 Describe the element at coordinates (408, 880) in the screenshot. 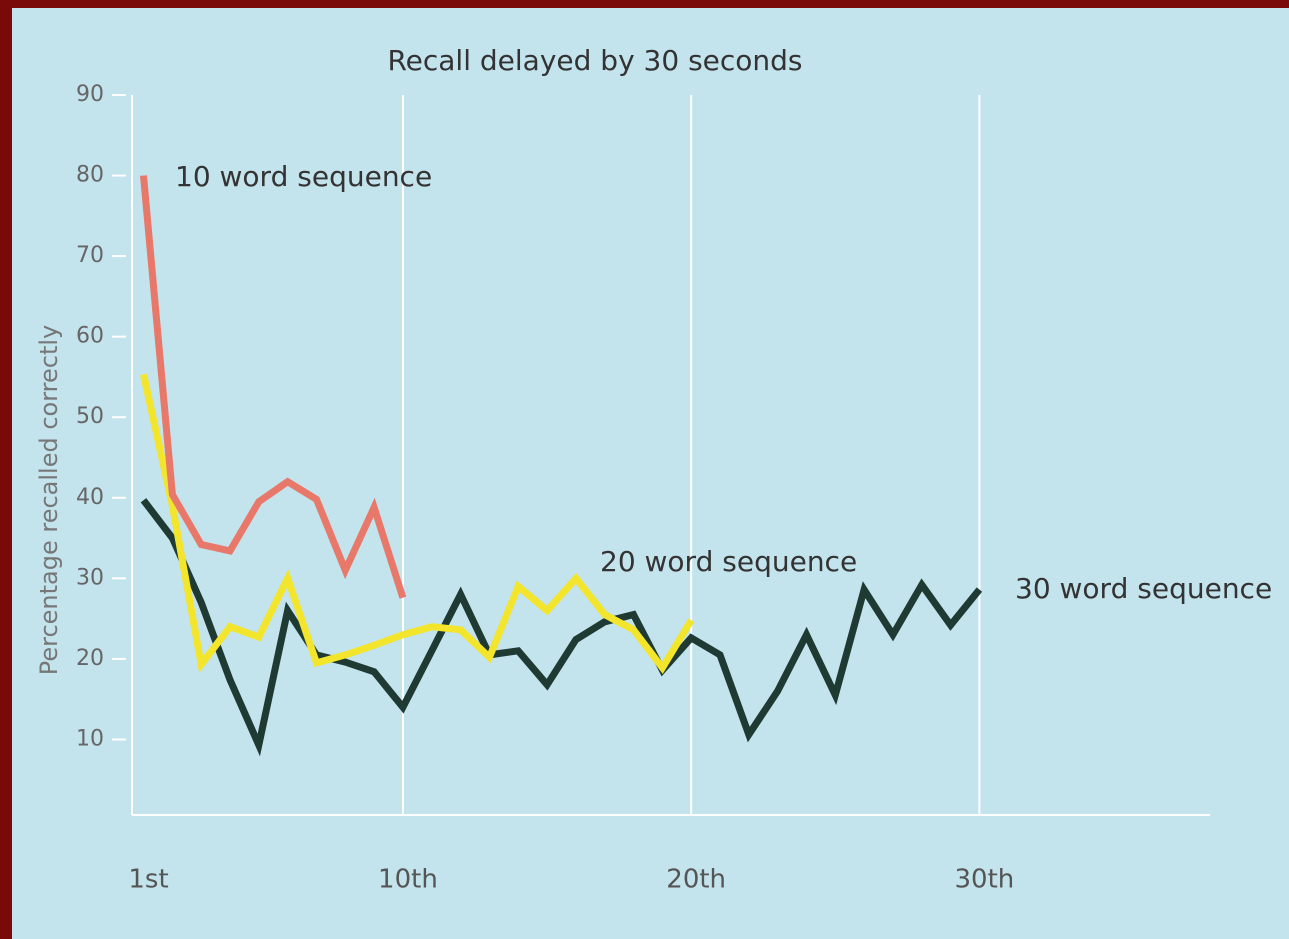

I see `x-tick-label: 10th` at that location.